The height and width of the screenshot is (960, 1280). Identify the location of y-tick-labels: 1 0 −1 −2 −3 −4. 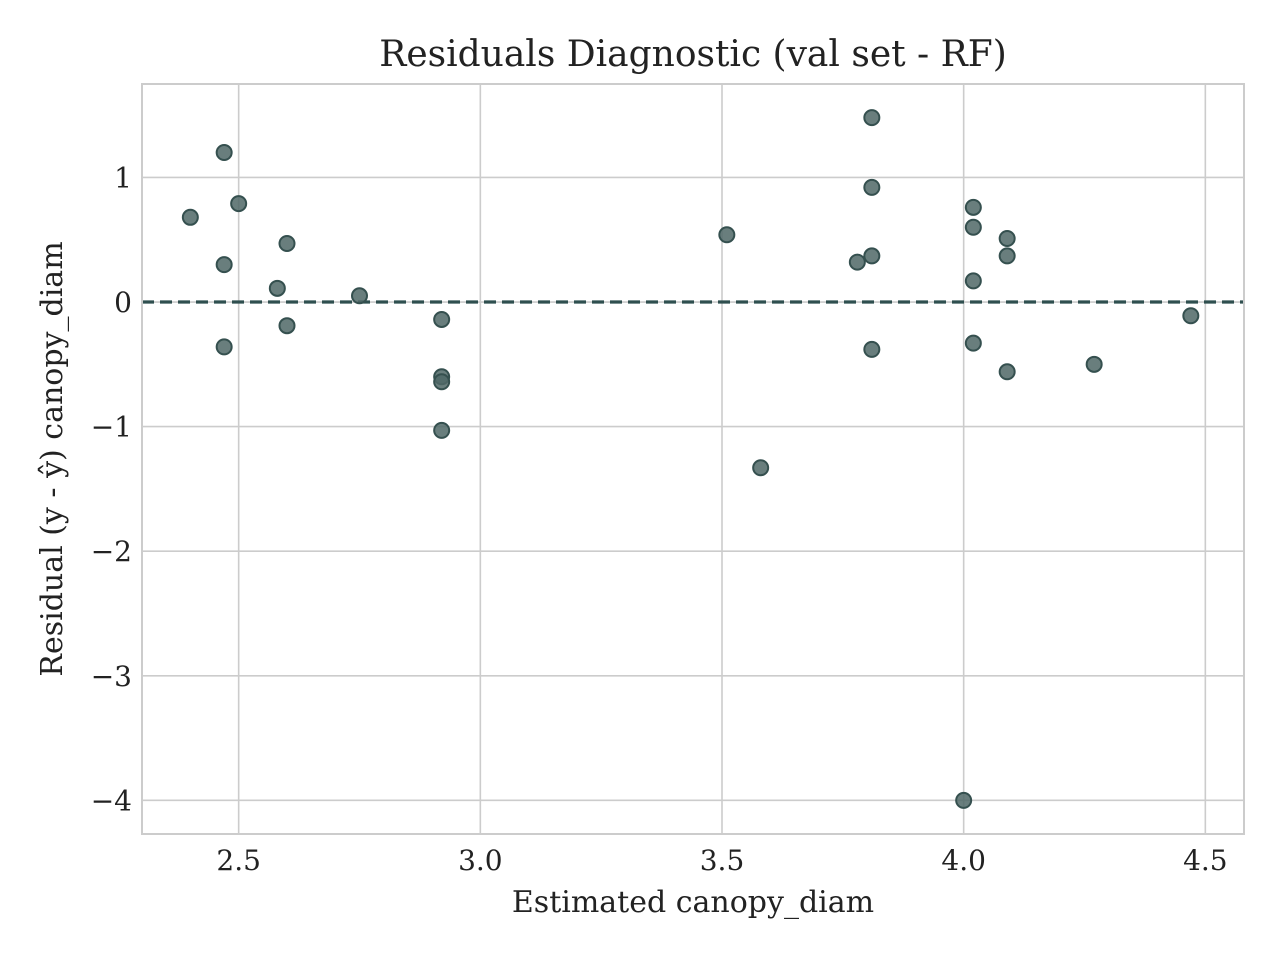
(111, 489).